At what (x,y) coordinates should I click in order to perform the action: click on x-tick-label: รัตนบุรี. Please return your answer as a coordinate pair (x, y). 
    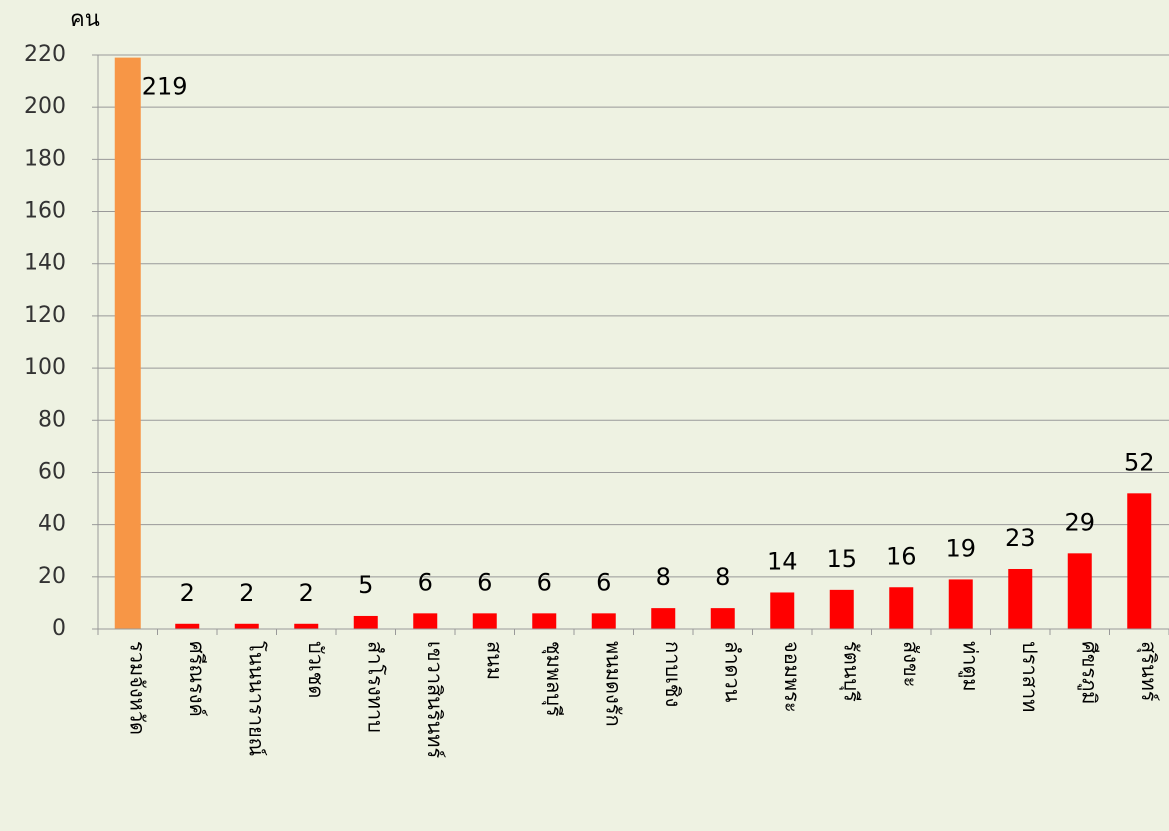
    Looking at the image, I should click on (850, 671).